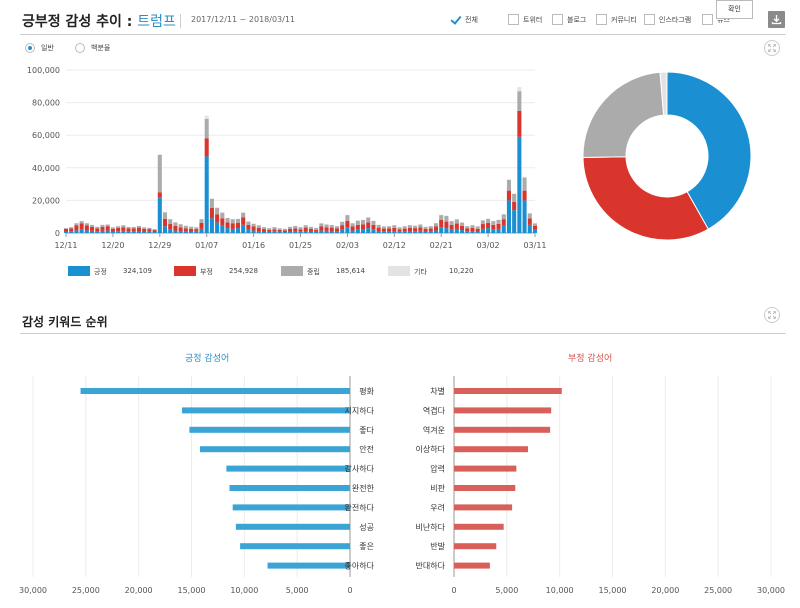  I want to click on donut-slice, so click(663, 93).